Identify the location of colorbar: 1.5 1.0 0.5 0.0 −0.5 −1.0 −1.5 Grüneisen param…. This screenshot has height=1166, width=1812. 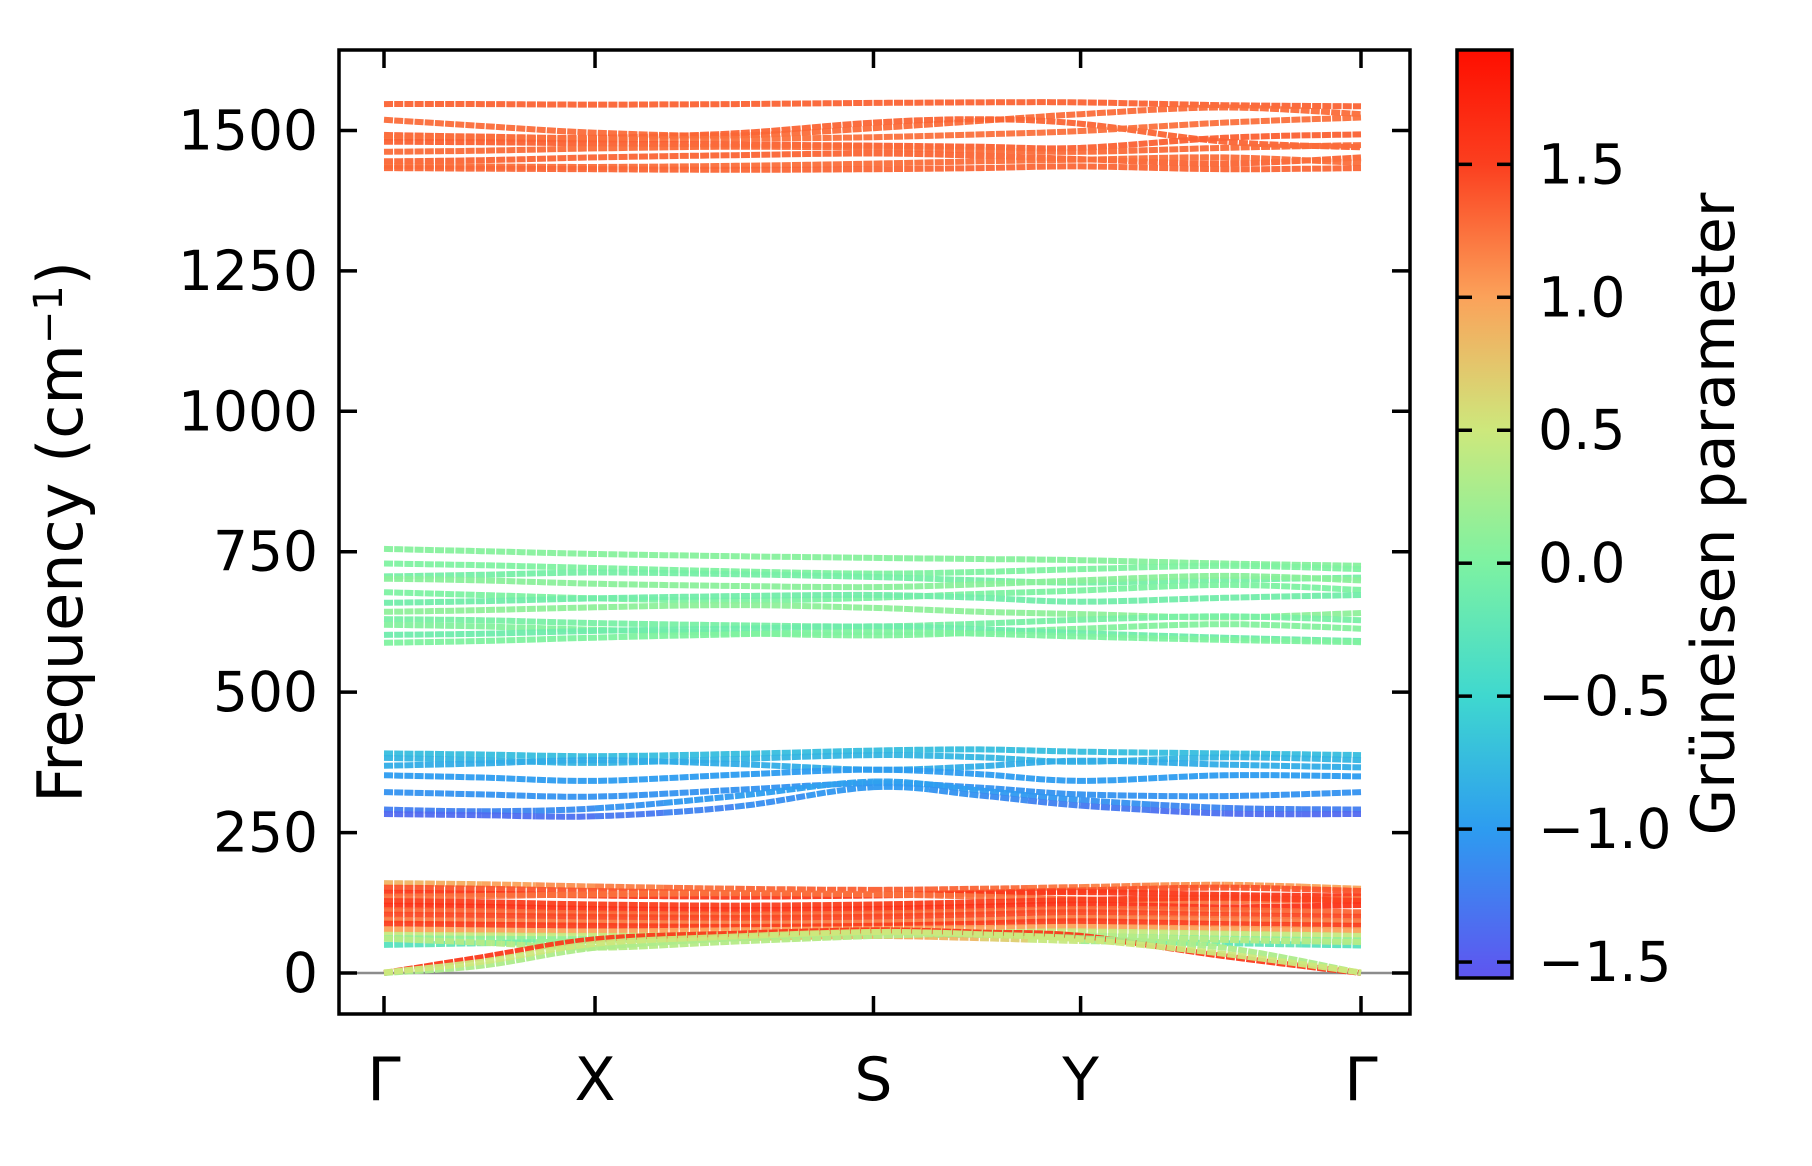
(1603, 522).